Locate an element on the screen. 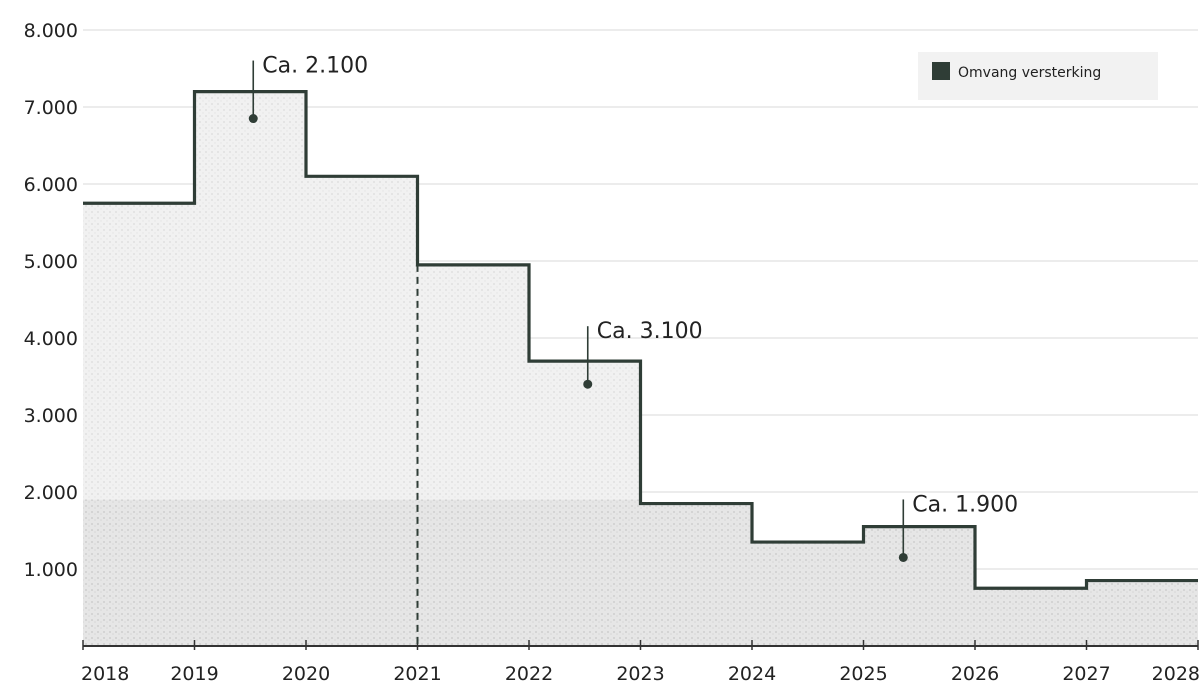  legend-label: Omvang versterking is located at coordinates (1029, 73).